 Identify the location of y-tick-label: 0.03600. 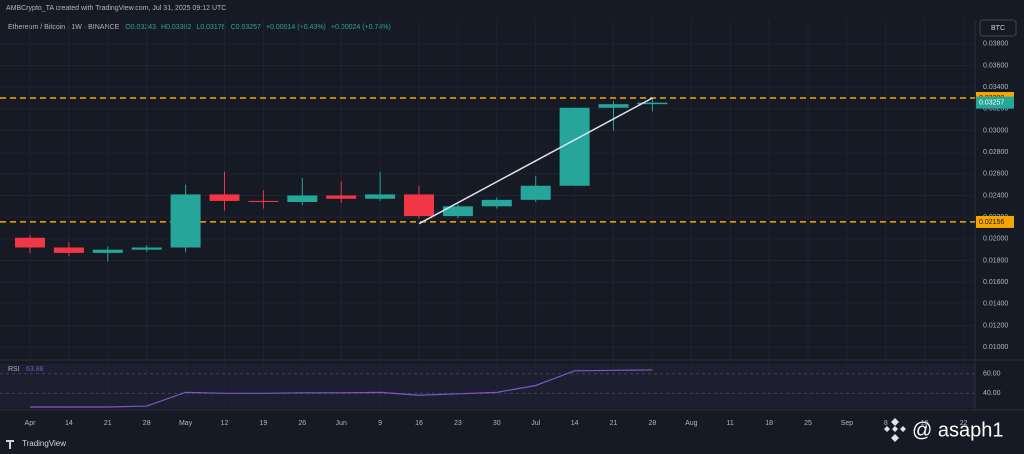
(995, 65).